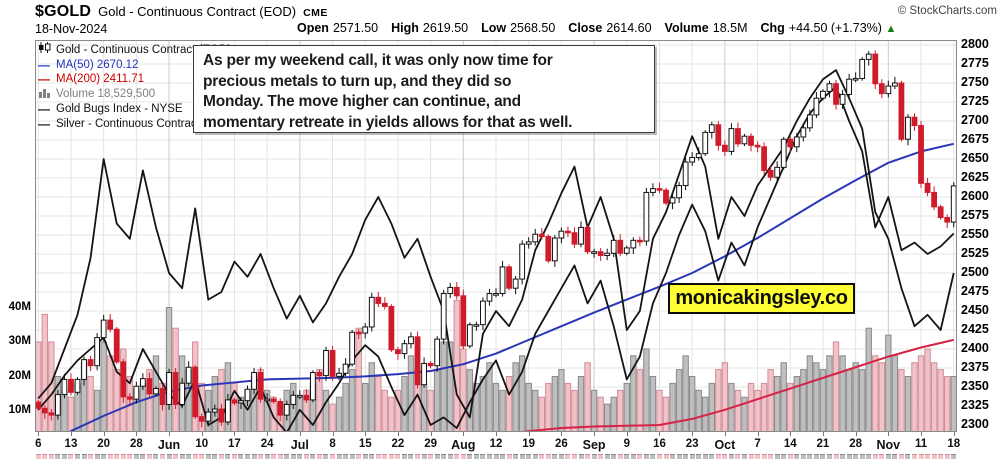  What do you see at coordinates (110, 109) in the screenshot?
I see `legend-gold-bugs: — Gold Bugs Index - NYSE` at bounding box center [110, 109].